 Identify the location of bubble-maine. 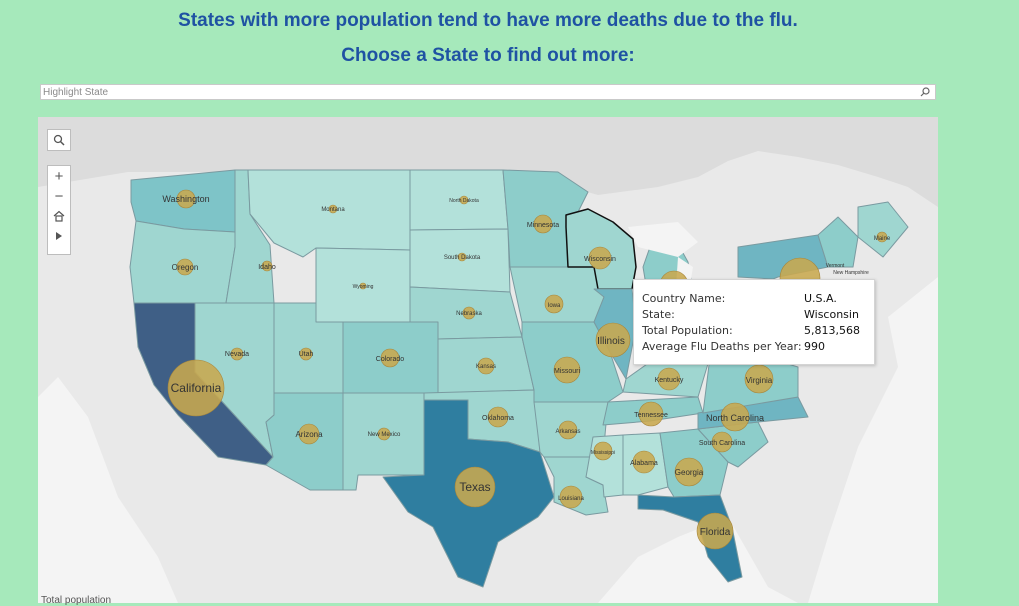
(882, 237).